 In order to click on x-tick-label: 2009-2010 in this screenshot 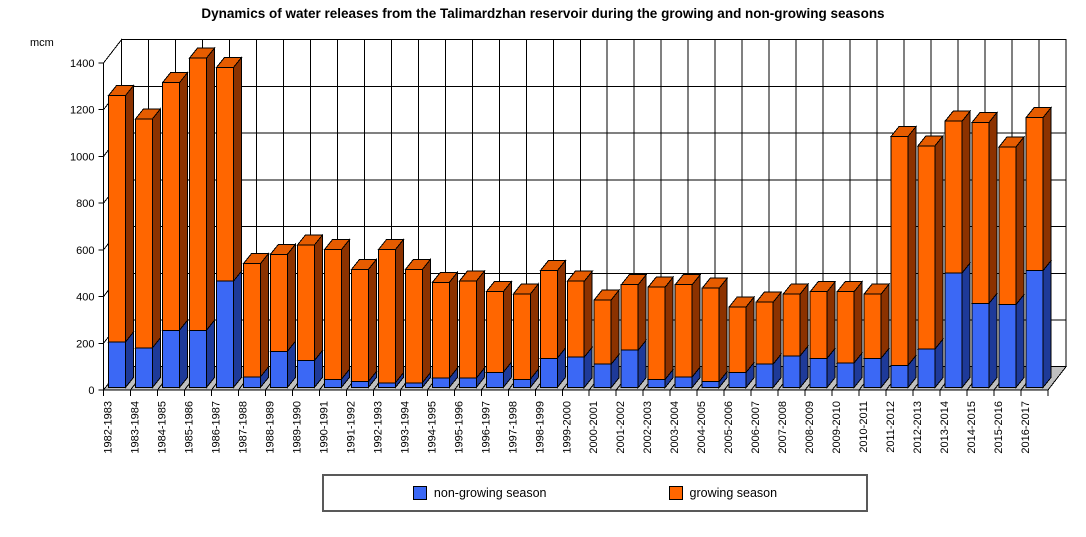, I will do `click(837, 427)`.